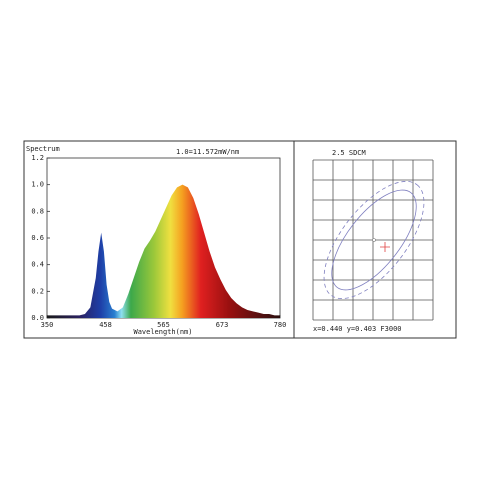 Image resolution: width=480 pixels, height=480 pixels. I want to click on sdcm-title: 2.5 SDCM, so click(349, 153).